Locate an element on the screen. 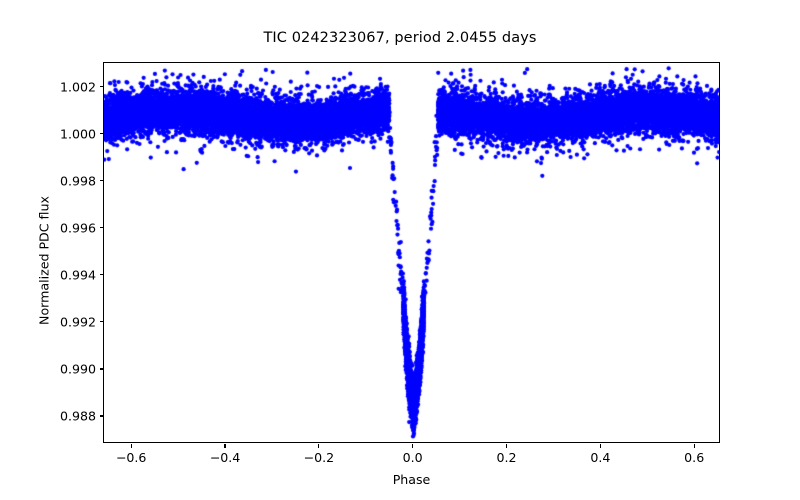  x-tick-label: 0.4 is located at coordinates (600, 457).